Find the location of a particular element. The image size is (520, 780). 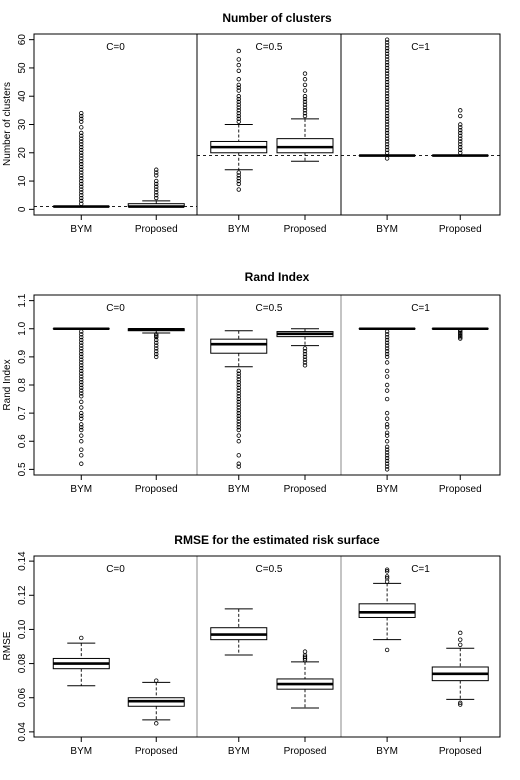

panel-label: C=1 is located at coordinates (420, 47).